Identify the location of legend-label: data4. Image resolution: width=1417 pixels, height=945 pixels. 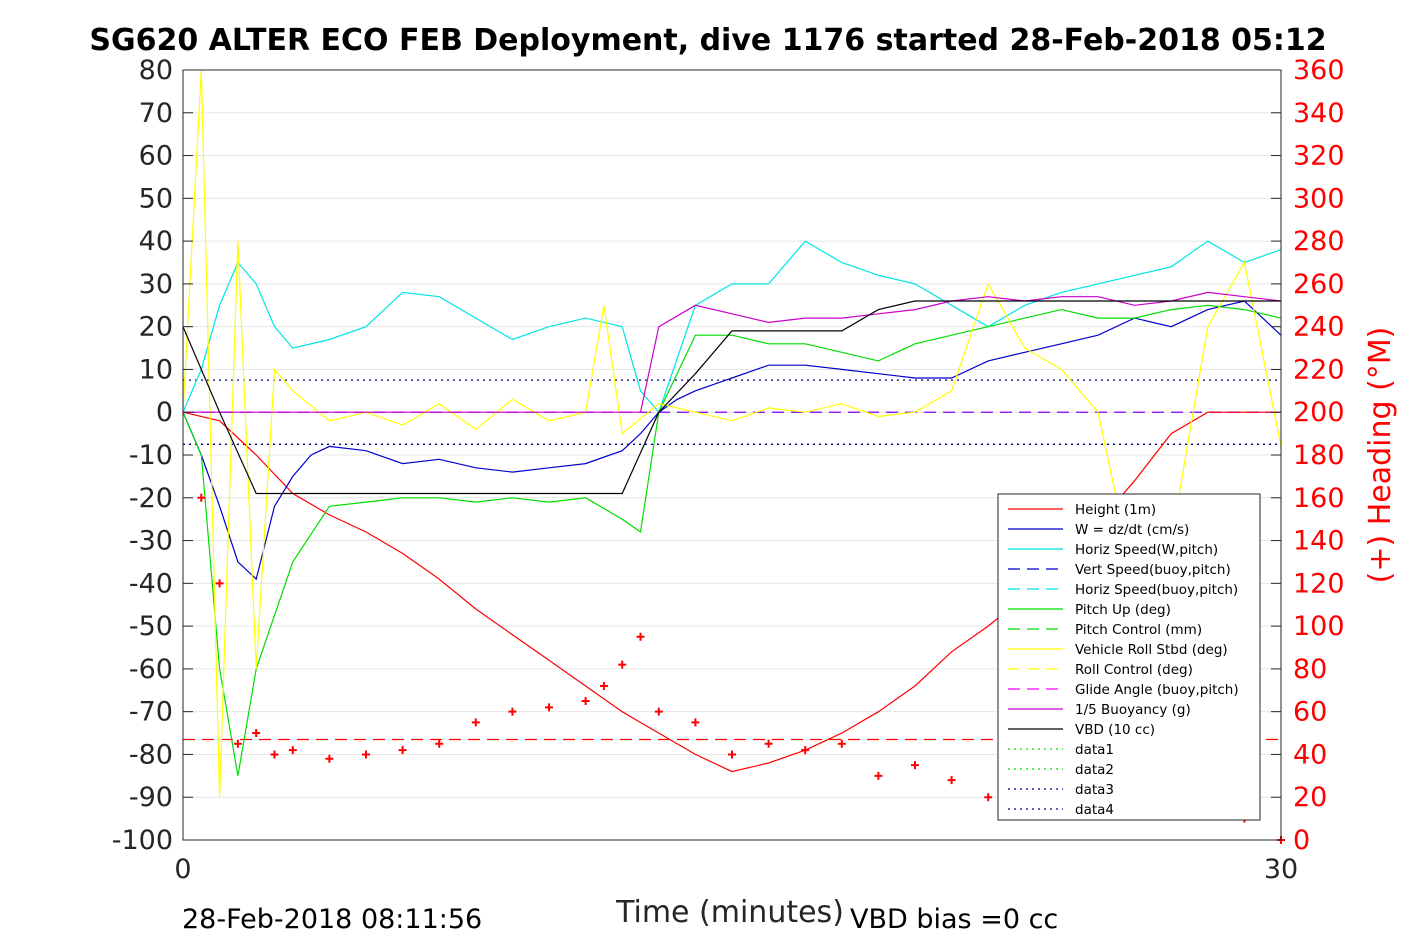
(1094, 810).